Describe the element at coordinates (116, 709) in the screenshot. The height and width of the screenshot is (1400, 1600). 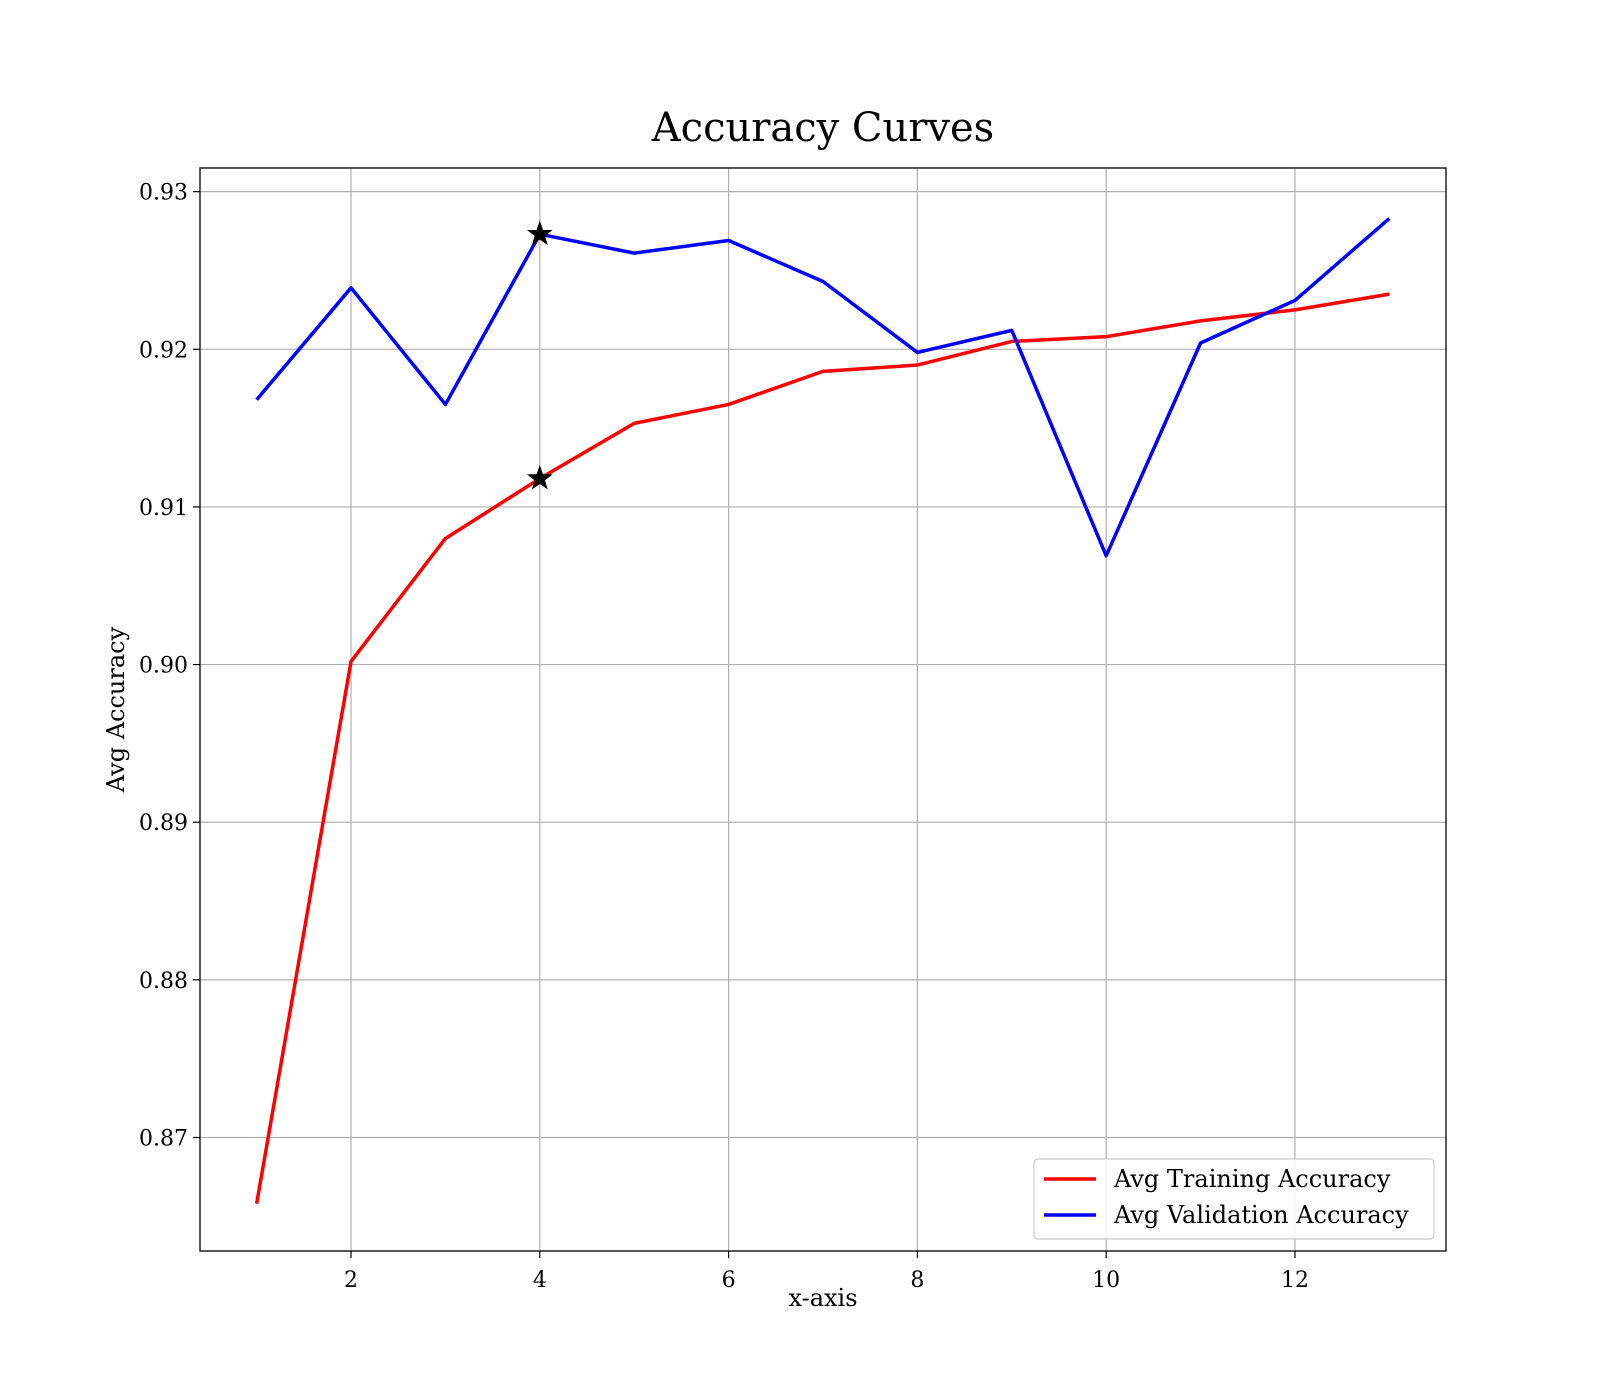
I see `y-axis-label: Avg Accuracy` at that location.